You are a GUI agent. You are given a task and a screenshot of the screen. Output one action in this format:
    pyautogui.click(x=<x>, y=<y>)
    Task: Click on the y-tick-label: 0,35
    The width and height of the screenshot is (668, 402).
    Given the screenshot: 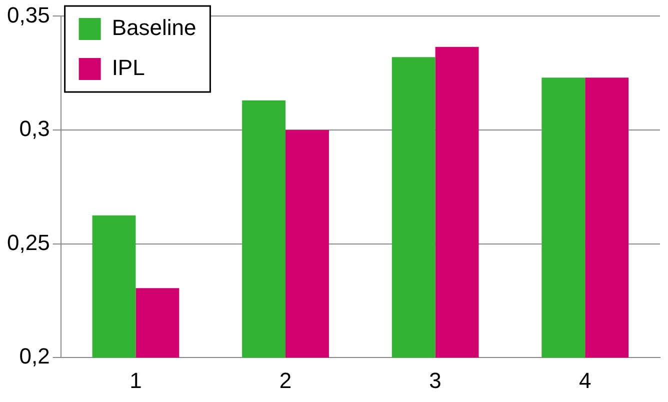 What is the action you would take?
    pyautogui.click(x=28, y=15)
    